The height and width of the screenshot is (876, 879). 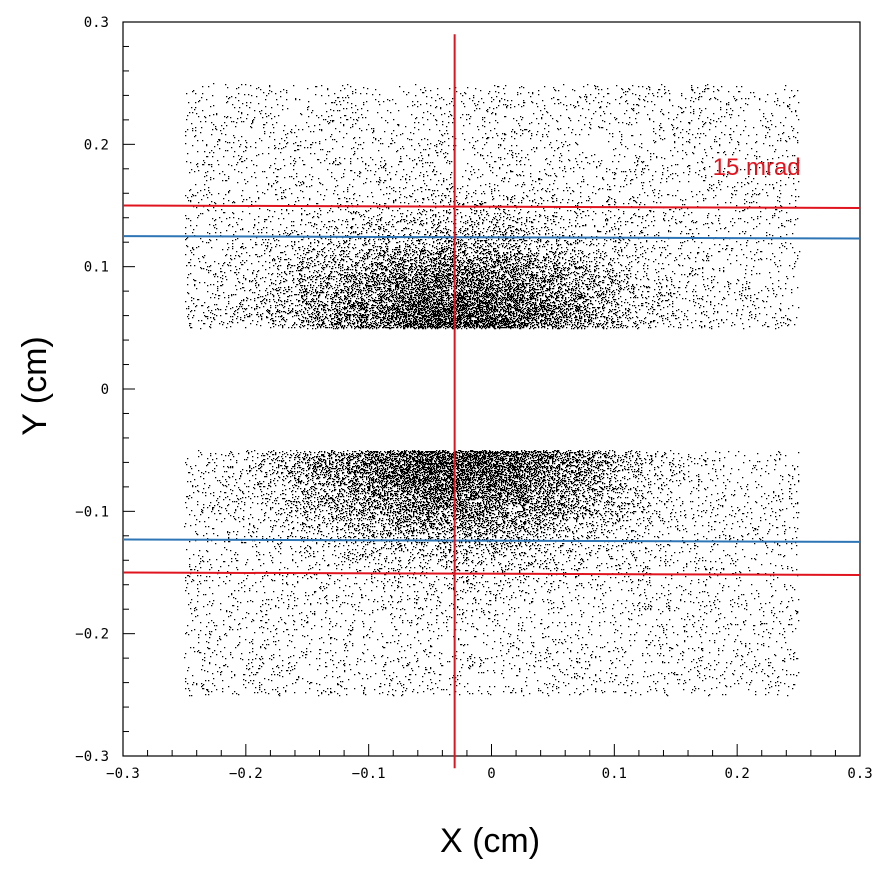 What do you see at coordinates (491, 774) in the screenshot?
I see `x-tick-label: 0` at bounding box center [491, 774].